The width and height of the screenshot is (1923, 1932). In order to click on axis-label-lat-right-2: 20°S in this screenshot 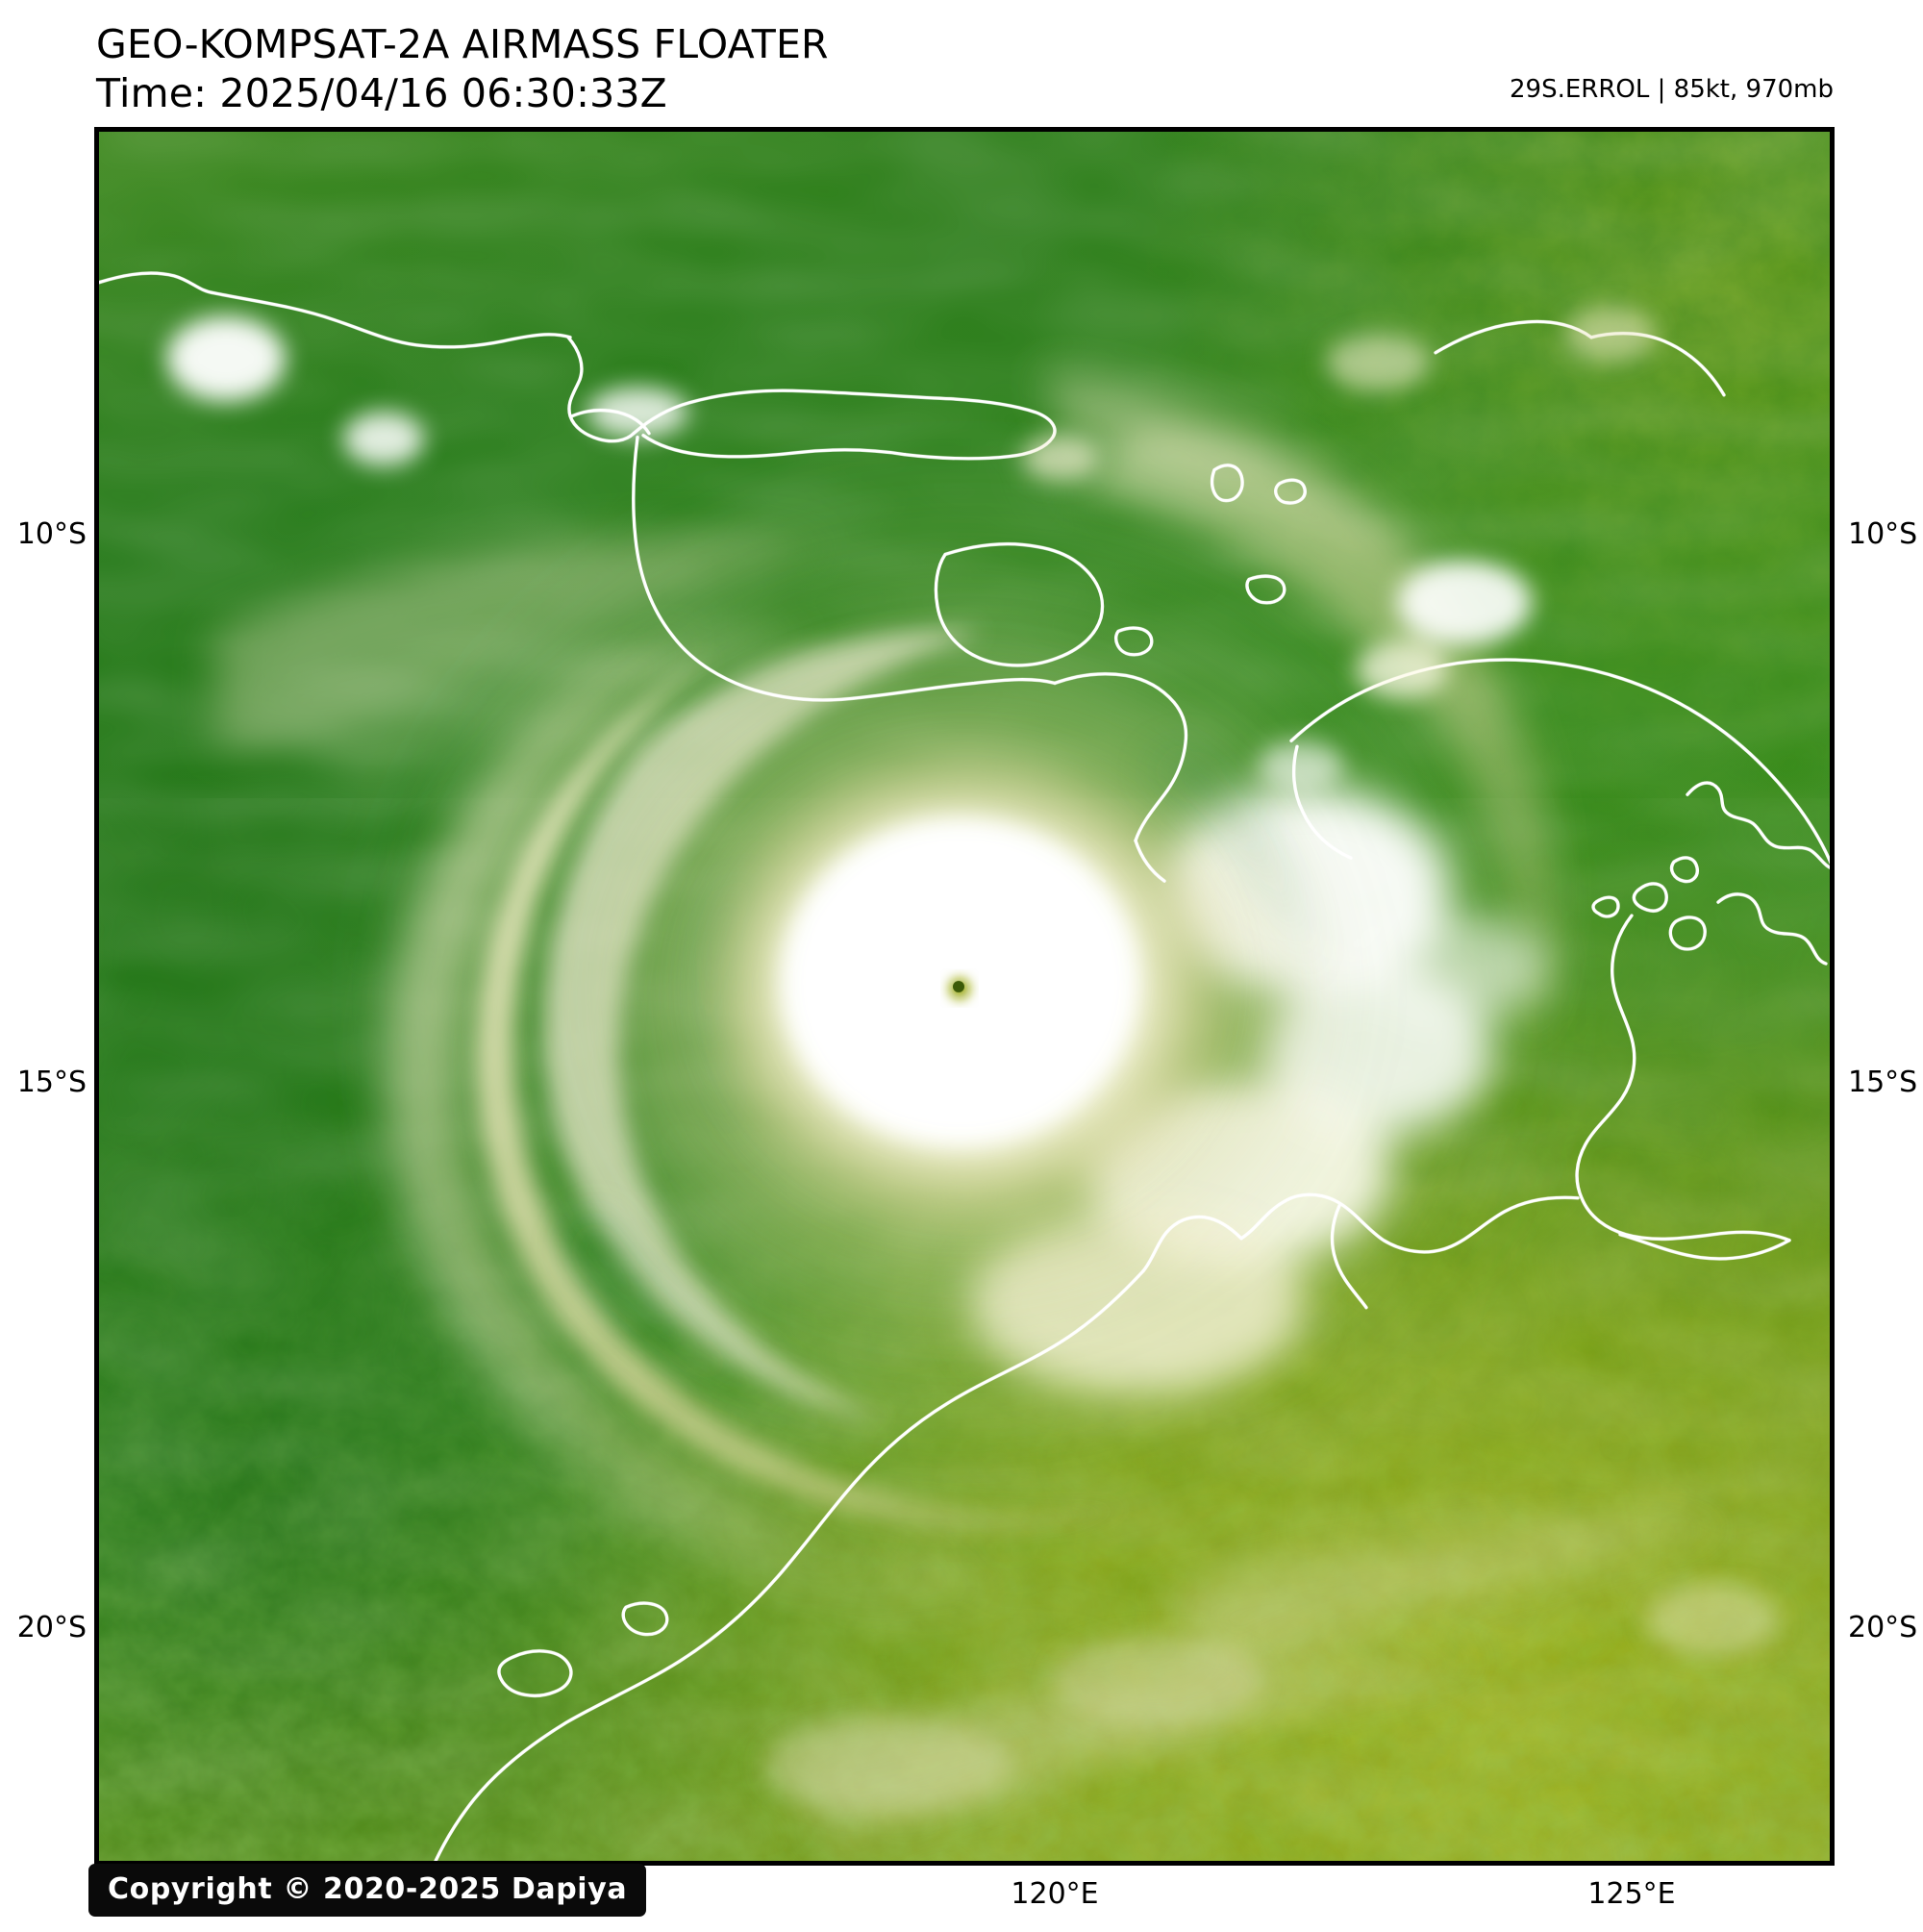, I will do `click(1883, 1627)`.